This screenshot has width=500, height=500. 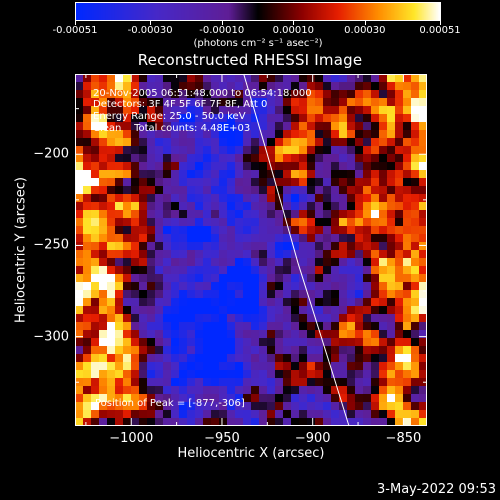 I want to click on y-tick-label: −200, so click(x=51, y=154).